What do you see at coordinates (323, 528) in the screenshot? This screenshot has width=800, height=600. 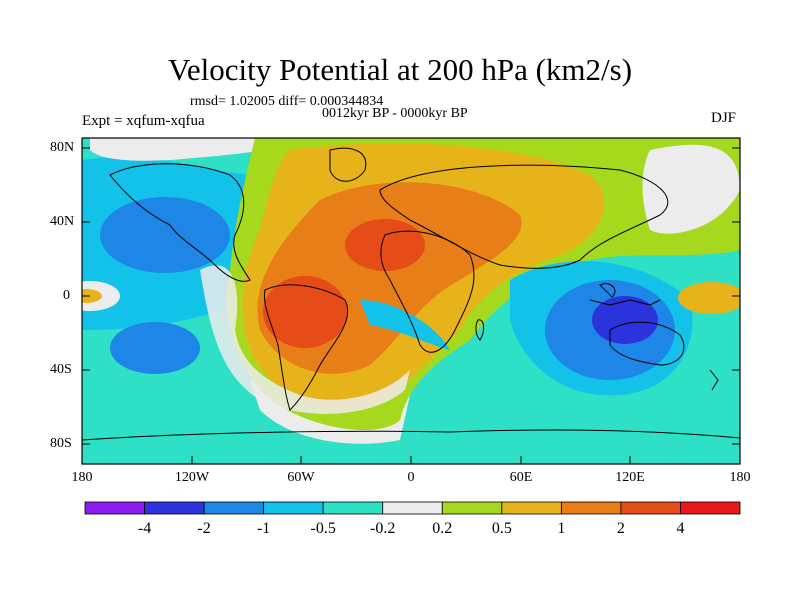 I see `colorbar-label: -0.5` at bounding box center [323, 528].